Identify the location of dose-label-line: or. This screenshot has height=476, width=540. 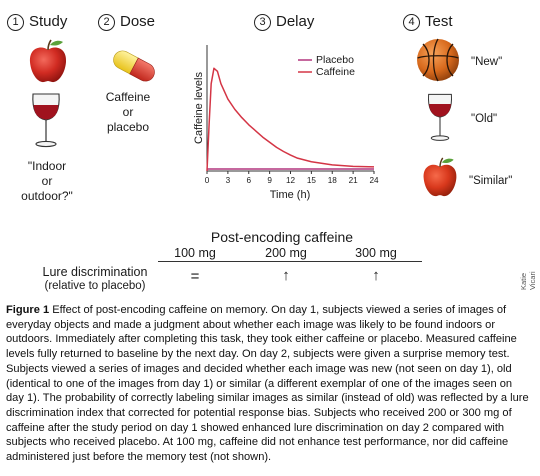
(128, 112).